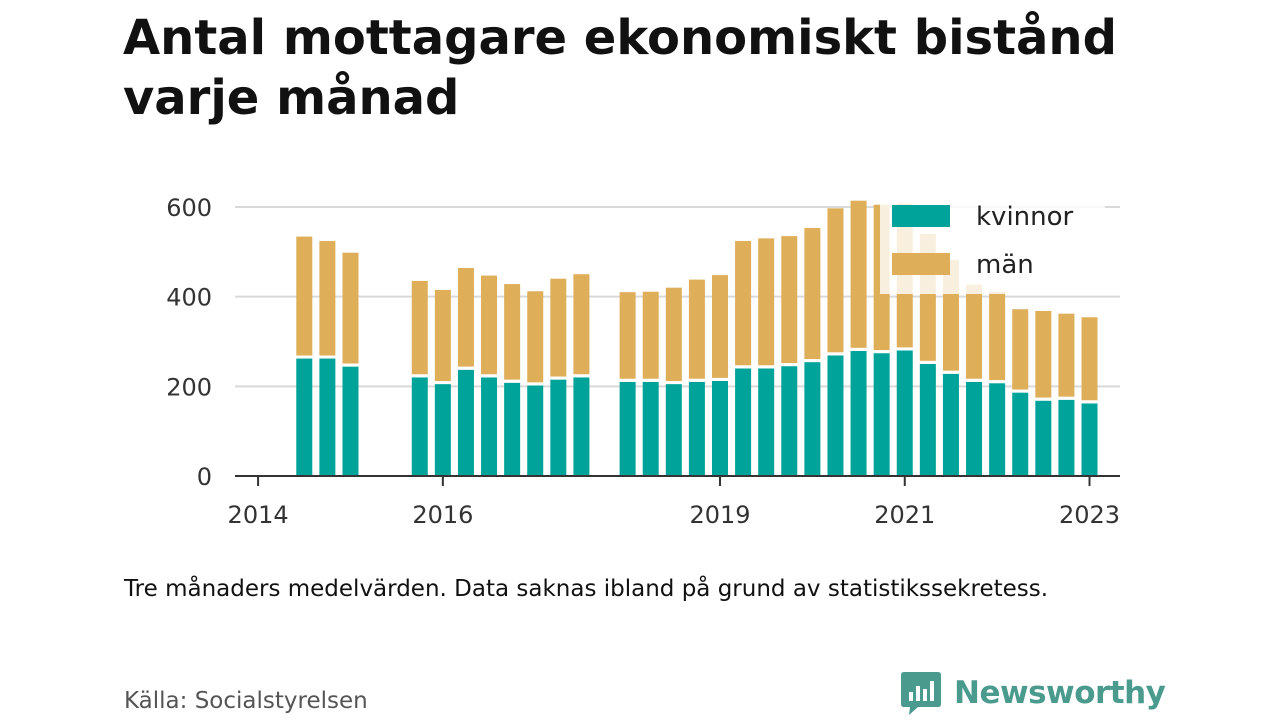 The width and height of the screenshot is (1280, 720). Describe the element at coordinates (204, 477) in the screenshot. I see `y-tick-label: 0` at that location.